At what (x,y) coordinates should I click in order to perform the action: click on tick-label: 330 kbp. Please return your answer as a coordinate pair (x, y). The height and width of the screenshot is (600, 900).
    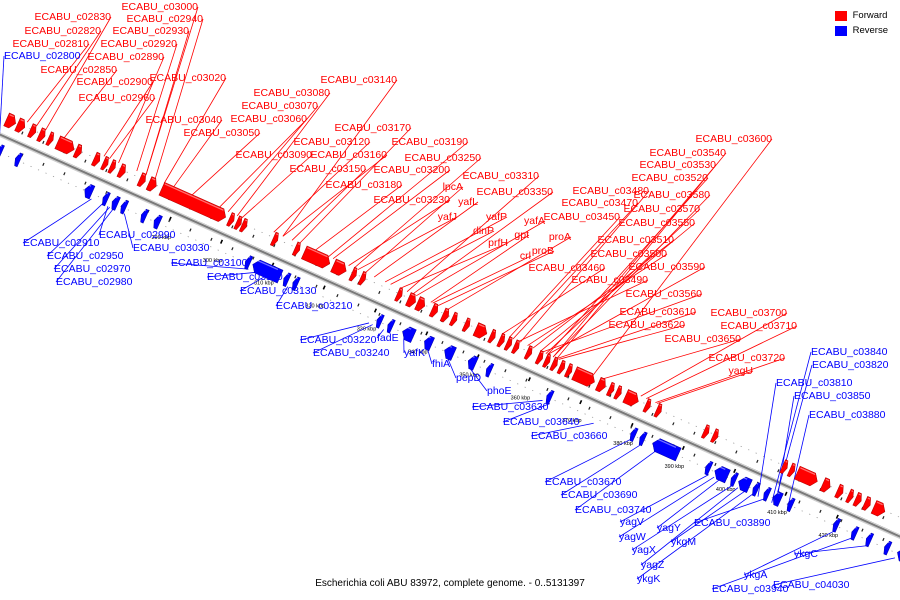
    Looking at the image, I should click on (367, 330).